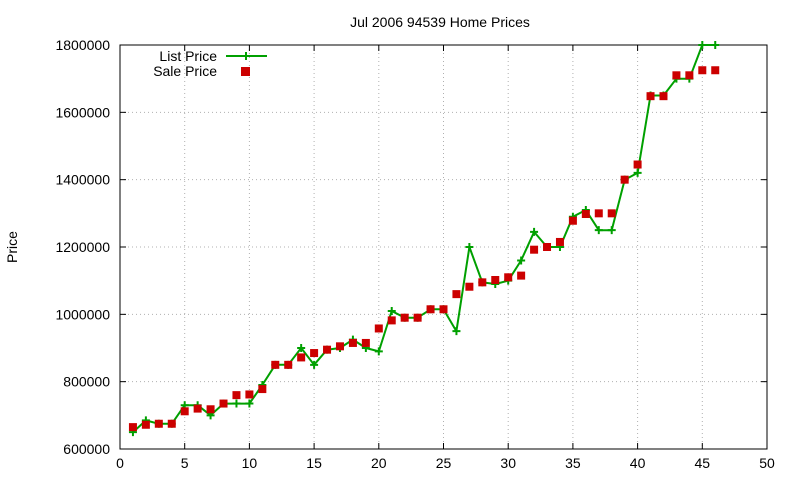 The height and width of the screenshot is (480, 800). What do you see at coordinates (185, 71) in the screenshot?
I see `legend-label-sale-price: Sale Price` at bounding box center [185, 71].